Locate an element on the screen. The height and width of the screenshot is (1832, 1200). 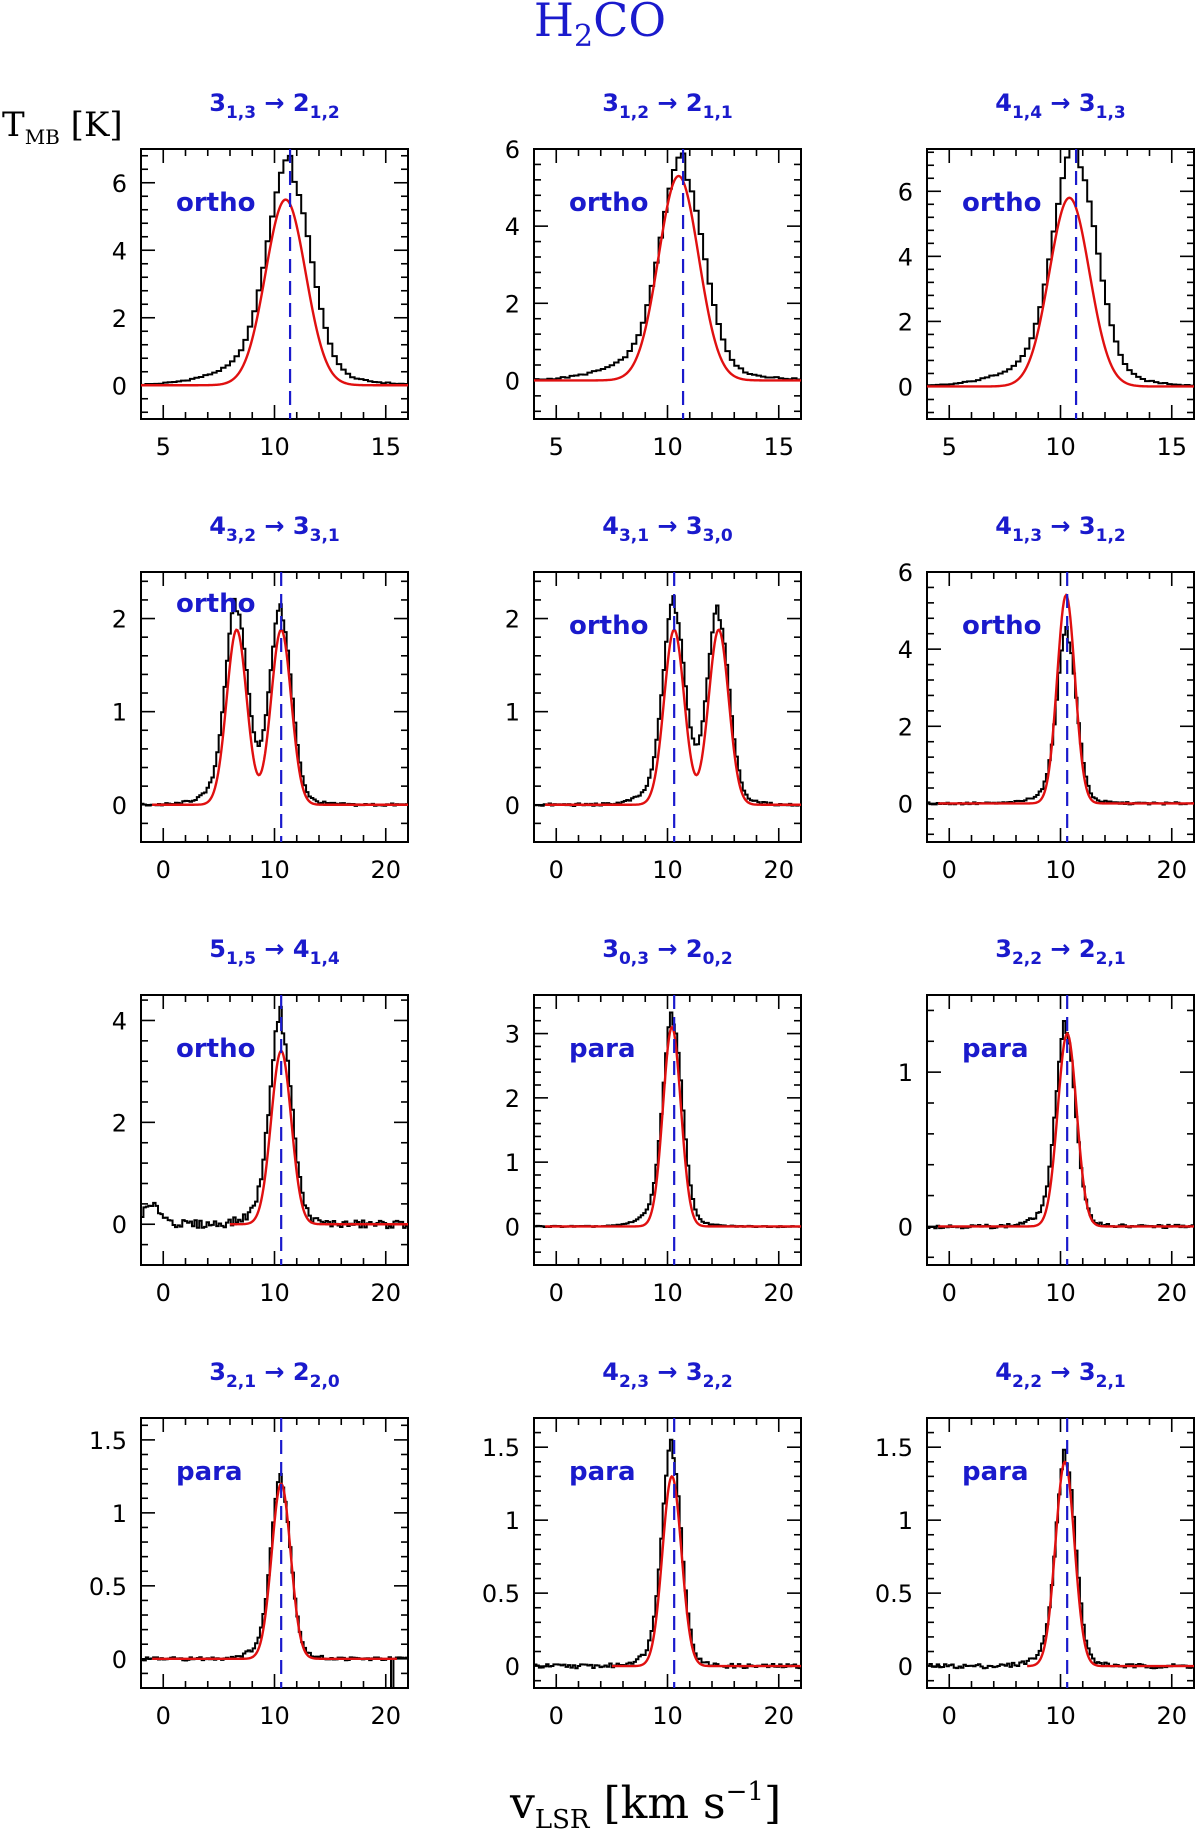
x-tick-label: 15 is located at coordinates (1171, 447).